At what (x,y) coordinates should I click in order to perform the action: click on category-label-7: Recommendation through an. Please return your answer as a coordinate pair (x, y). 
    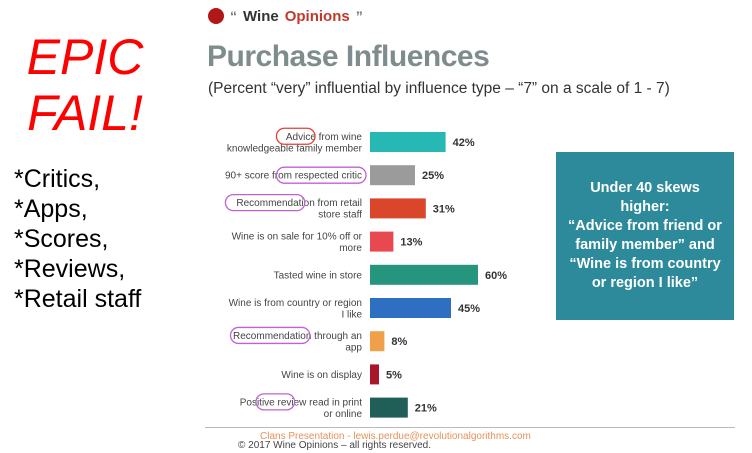
    Looking at the image, I should click on (297, 336).